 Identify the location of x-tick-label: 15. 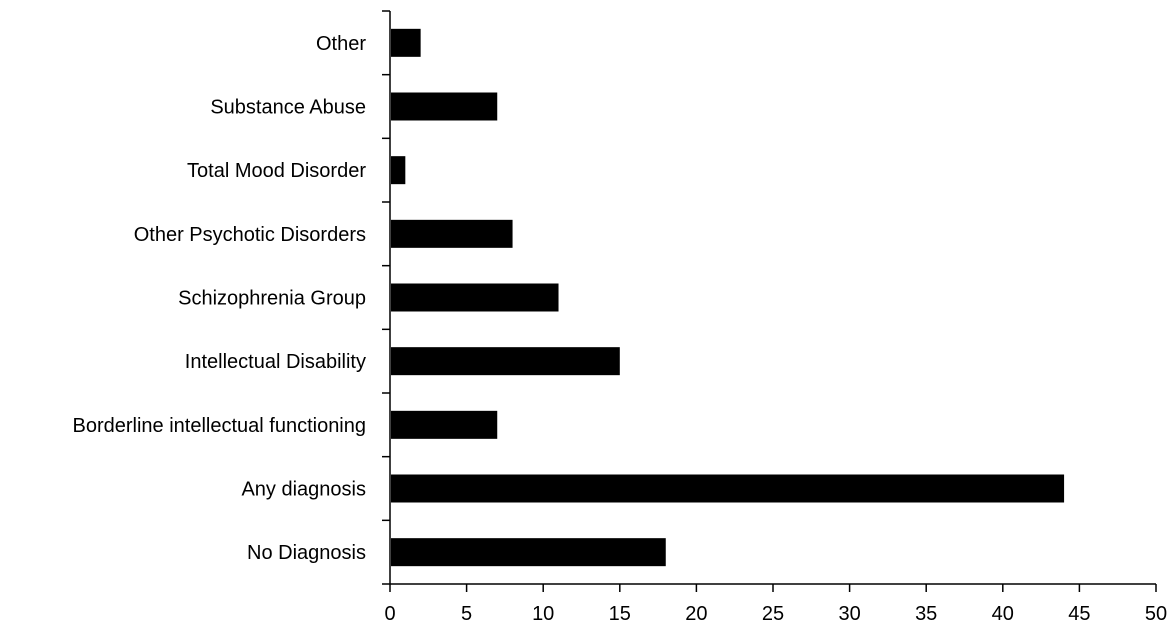
(620, 614).